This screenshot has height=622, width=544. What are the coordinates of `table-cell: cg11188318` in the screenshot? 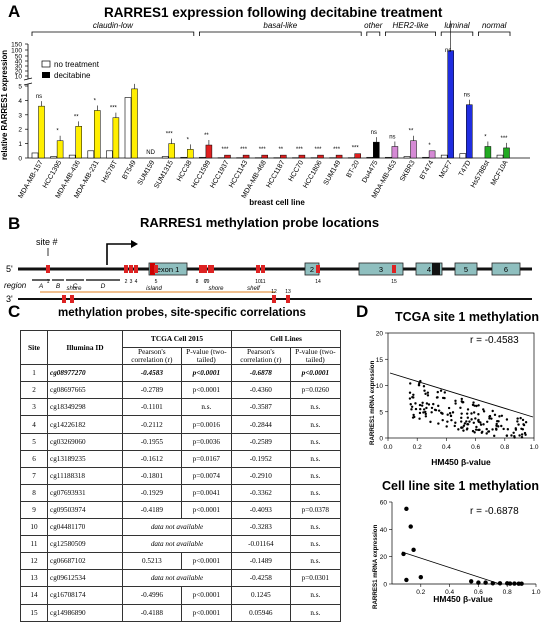 It's located at (85, 475).